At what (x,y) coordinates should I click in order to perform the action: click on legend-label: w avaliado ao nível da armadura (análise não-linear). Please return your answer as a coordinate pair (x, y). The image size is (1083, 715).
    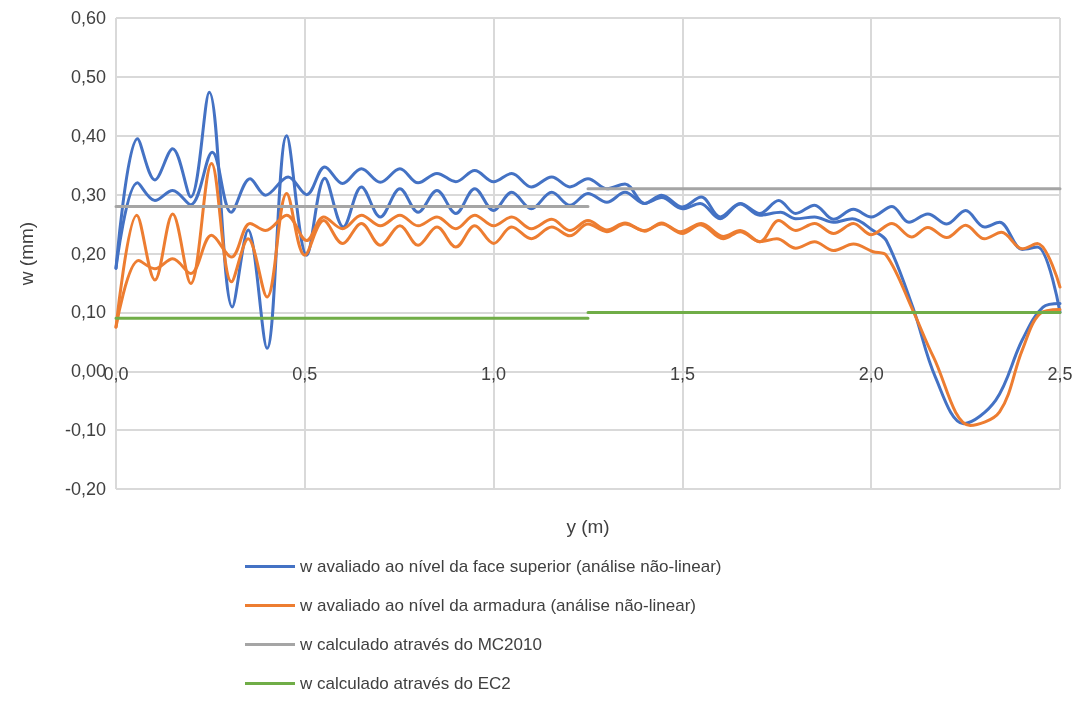
    Looking at the image, I should click on (497, 605).